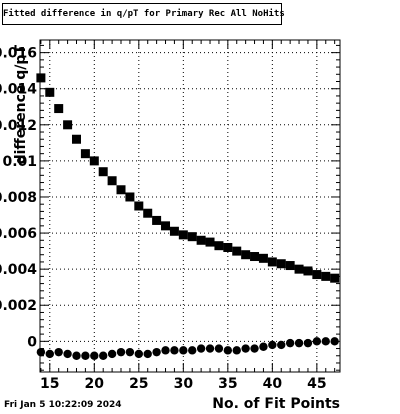 The width and height of the screenshot is (400, 414). I want to click on x-tick-label: 20, so click(95, 384).